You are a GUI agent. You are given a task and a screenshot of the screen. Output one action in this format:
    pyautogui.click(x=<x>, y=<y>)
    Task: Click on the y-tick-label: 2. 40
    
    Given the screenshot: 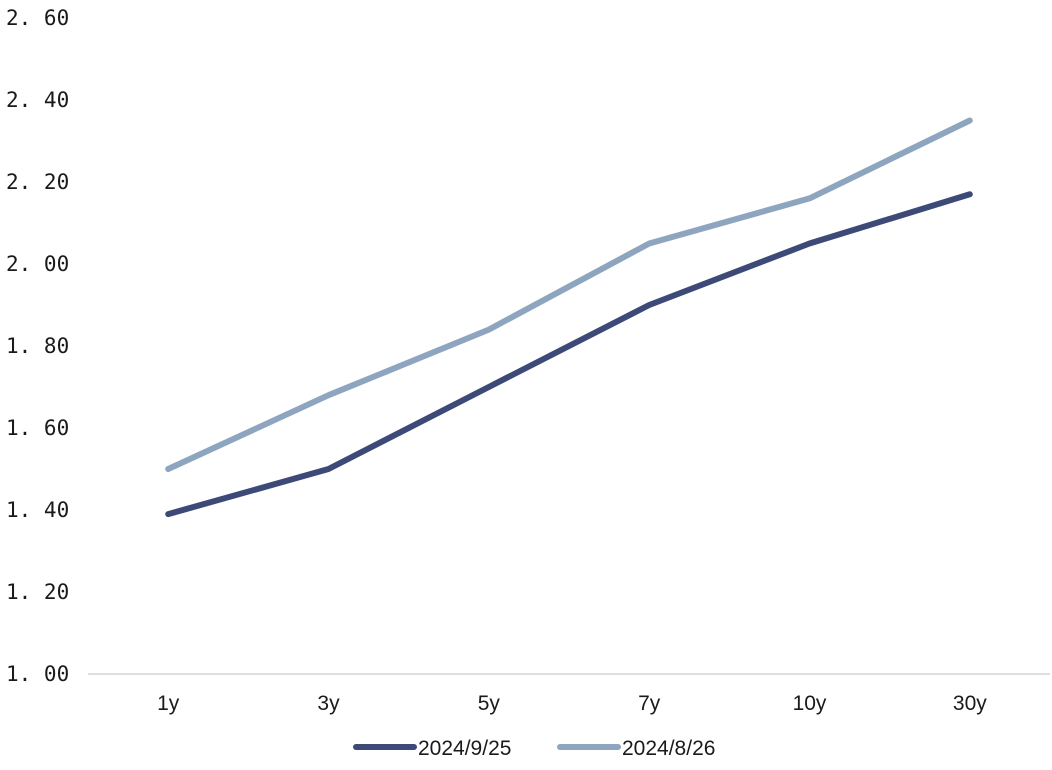 What is the action you would take?
    pyautogui.click(x=37, y=100)
    